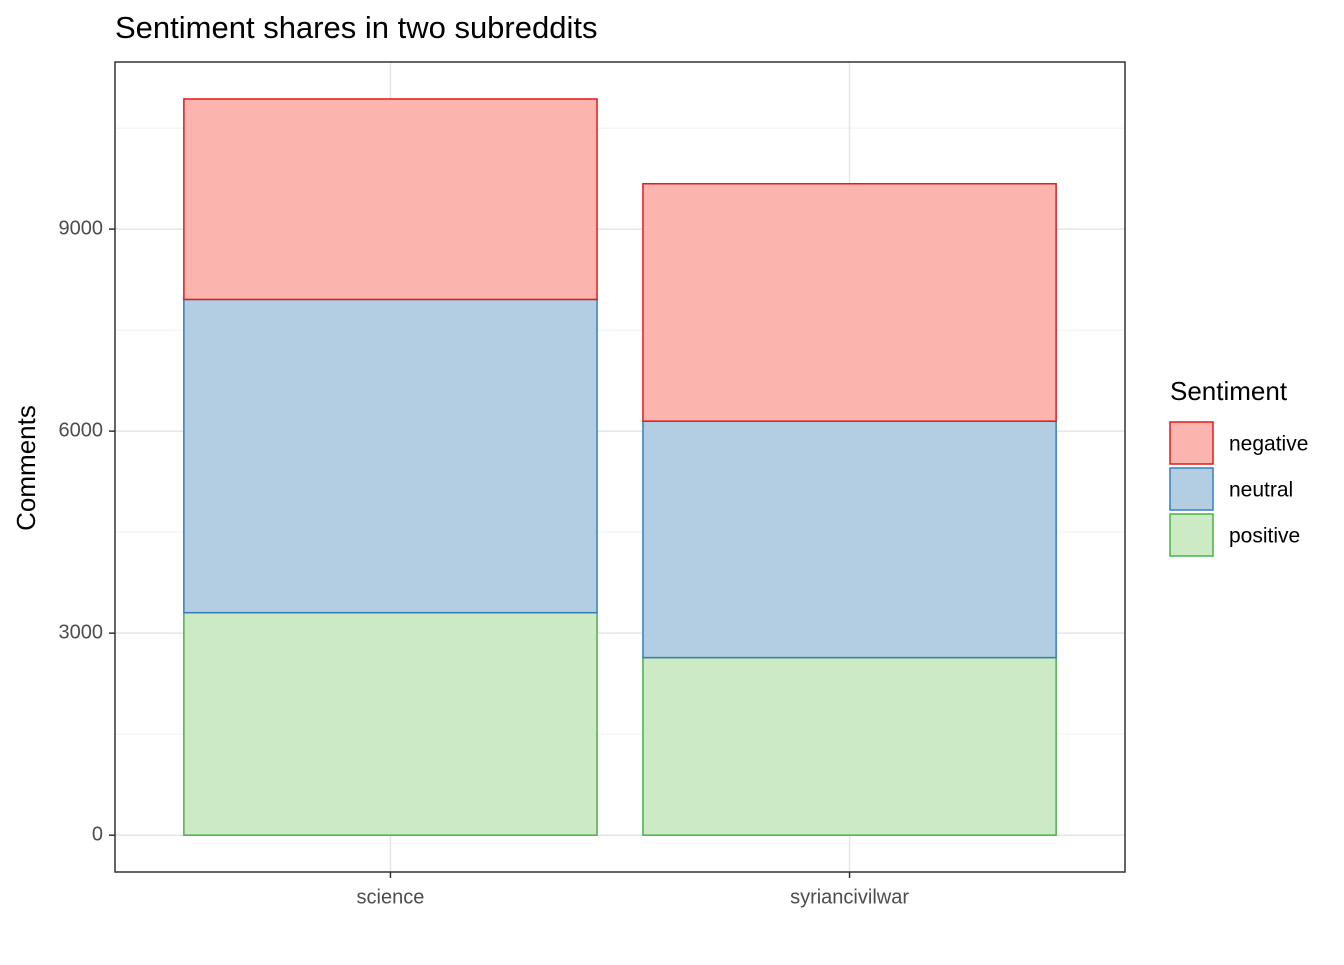 This screenshot has width=1344, height=965. What do you see at coordinates (391, 897) in the screenshot?
I see `x-tick-label: science` at bounding box center [391, 897].